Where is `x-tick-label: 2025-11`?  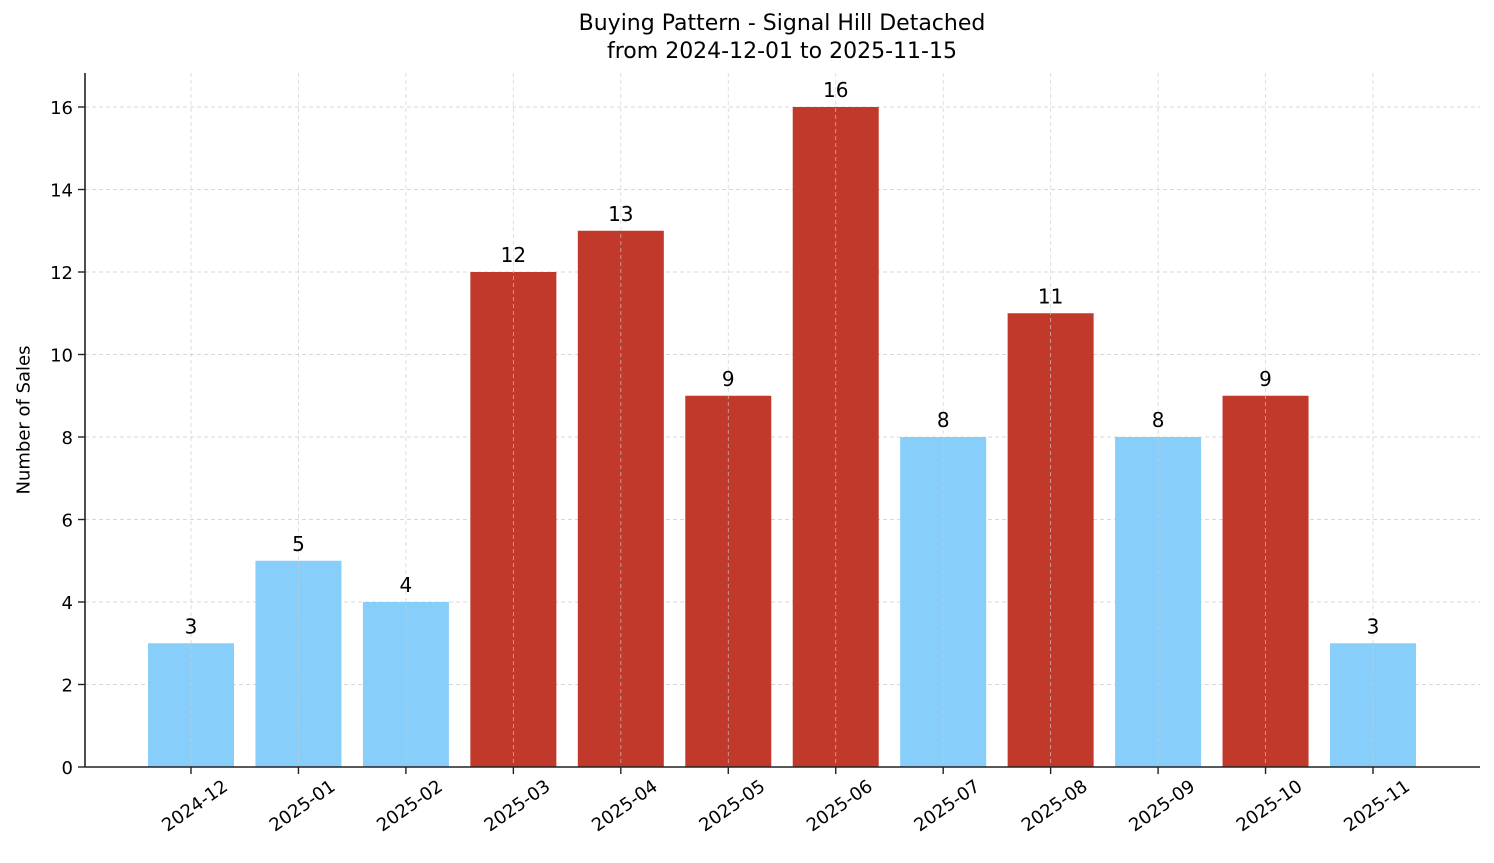
x-tick-label: 2025-11 is located at coordinates (1377, 806).